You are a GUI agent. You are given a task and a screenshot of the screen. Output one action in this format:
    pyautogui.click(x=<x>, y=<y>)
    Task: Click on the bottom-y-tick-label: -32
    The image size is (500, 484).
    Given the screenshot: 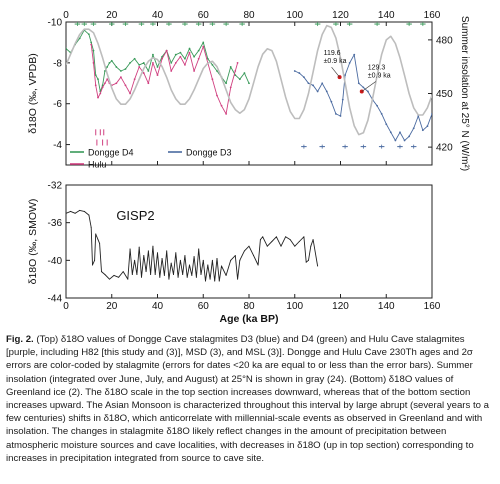 What is the action you would take?
    pyautogui.click(x=55, y=186)
    